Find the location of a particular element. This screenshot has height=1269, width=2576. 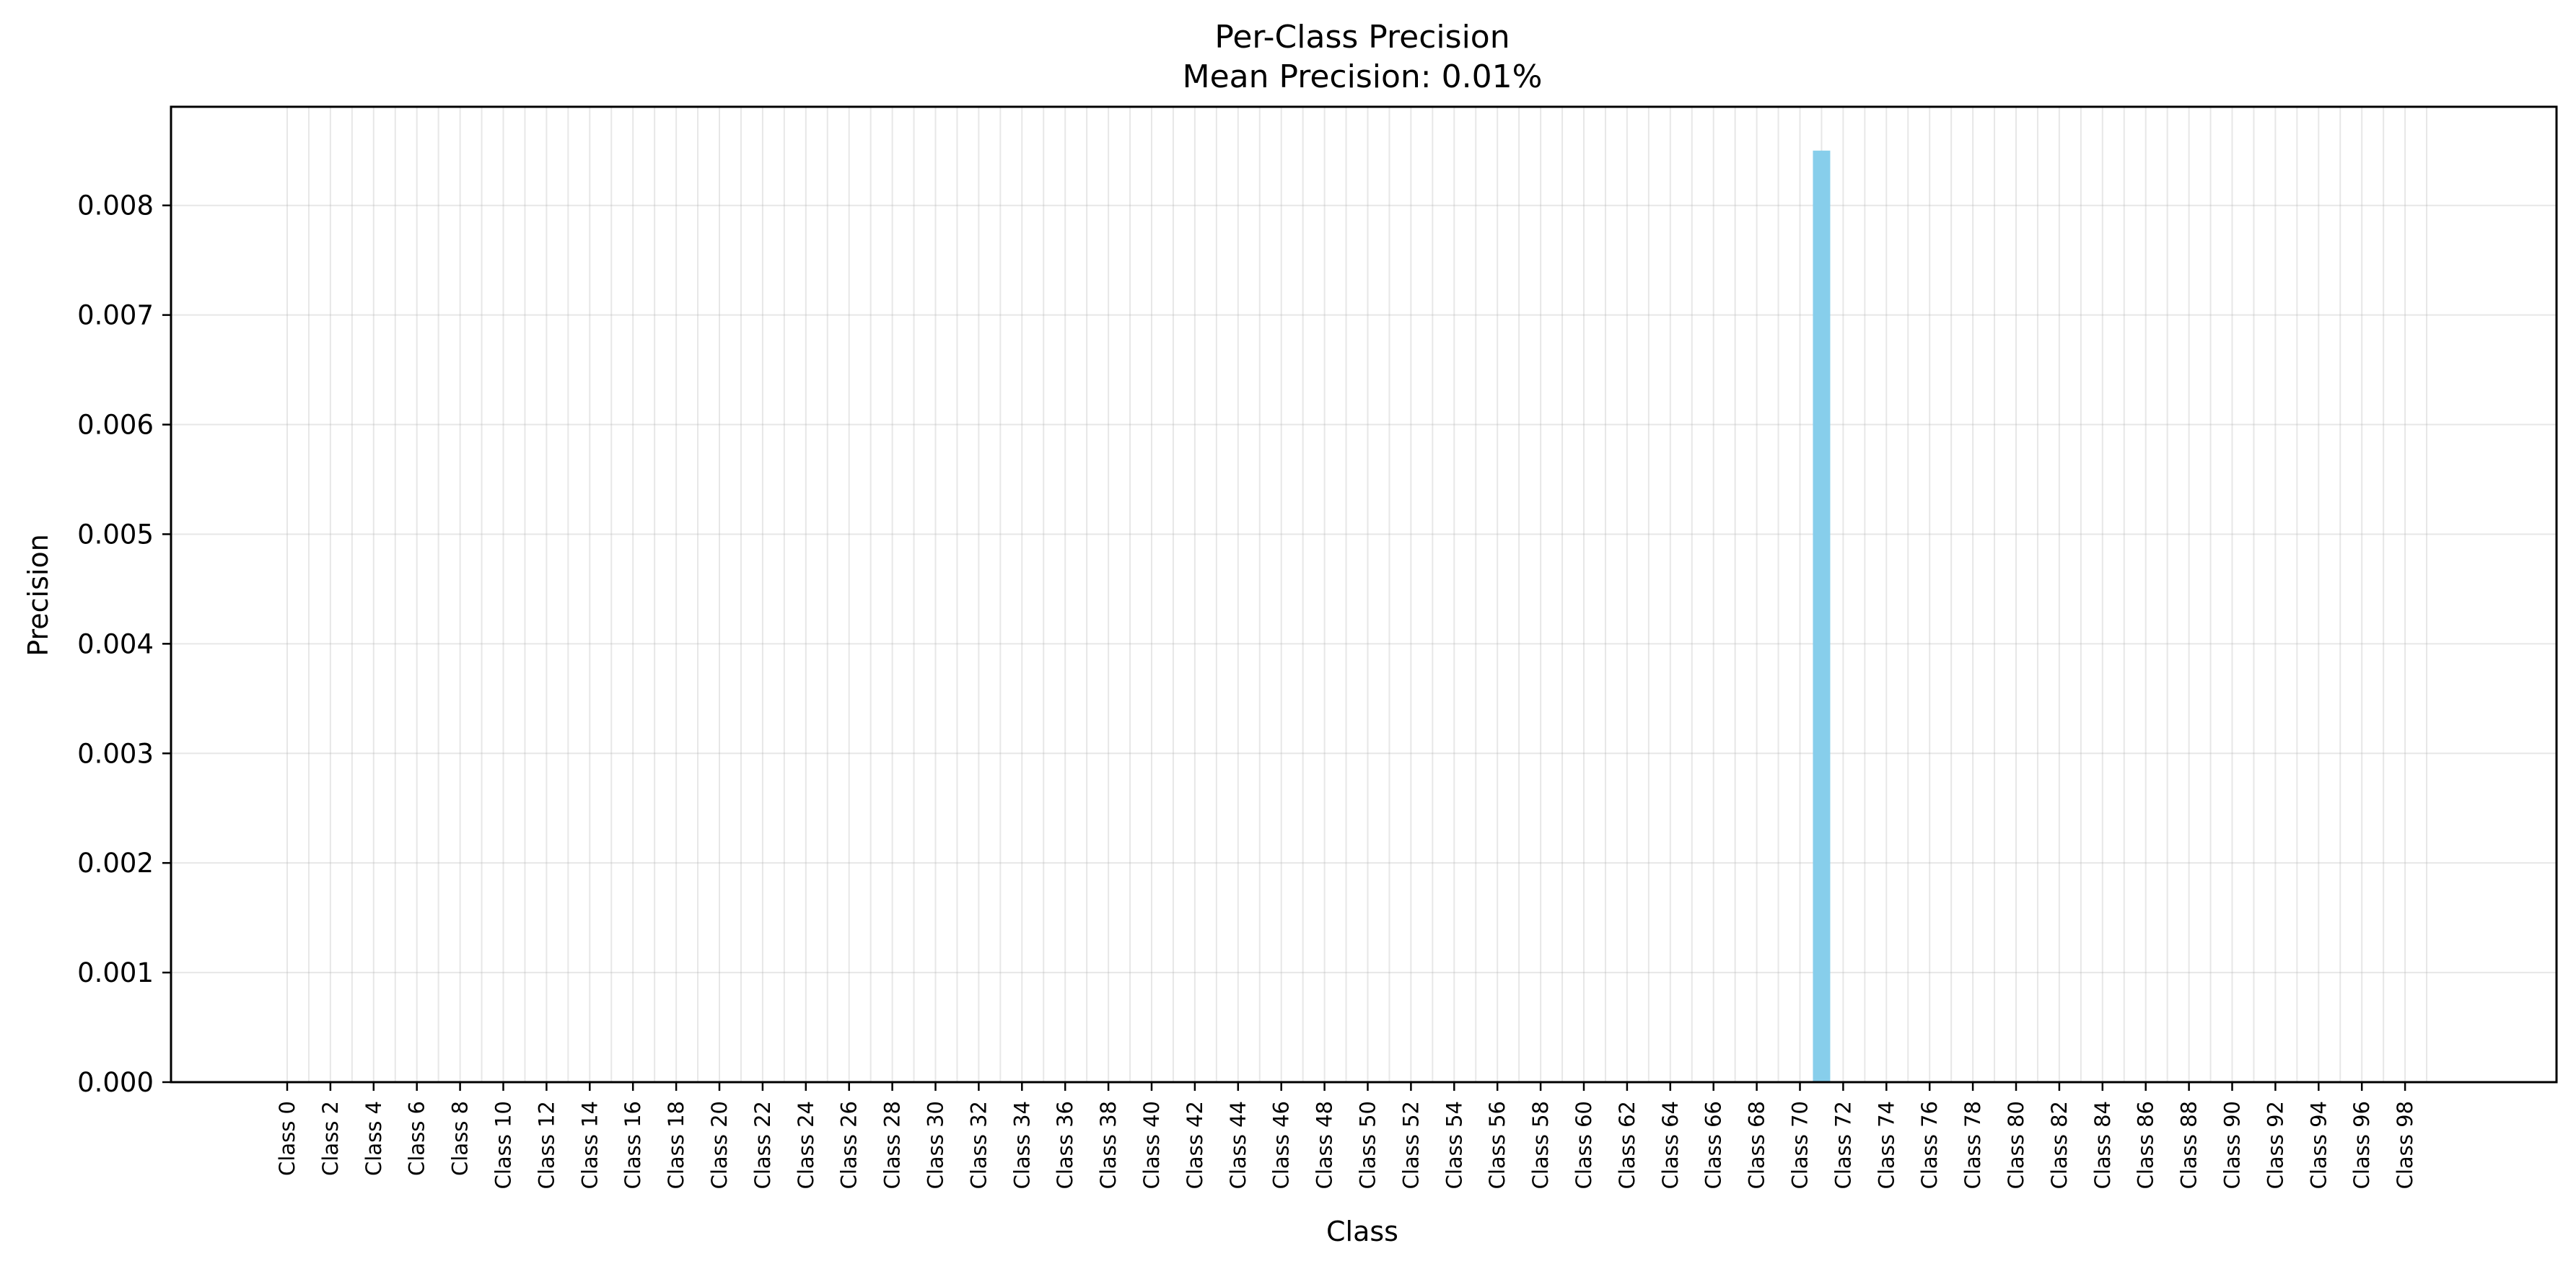

x-tick-label: Class 22 is located at coordinates (763, 1145).